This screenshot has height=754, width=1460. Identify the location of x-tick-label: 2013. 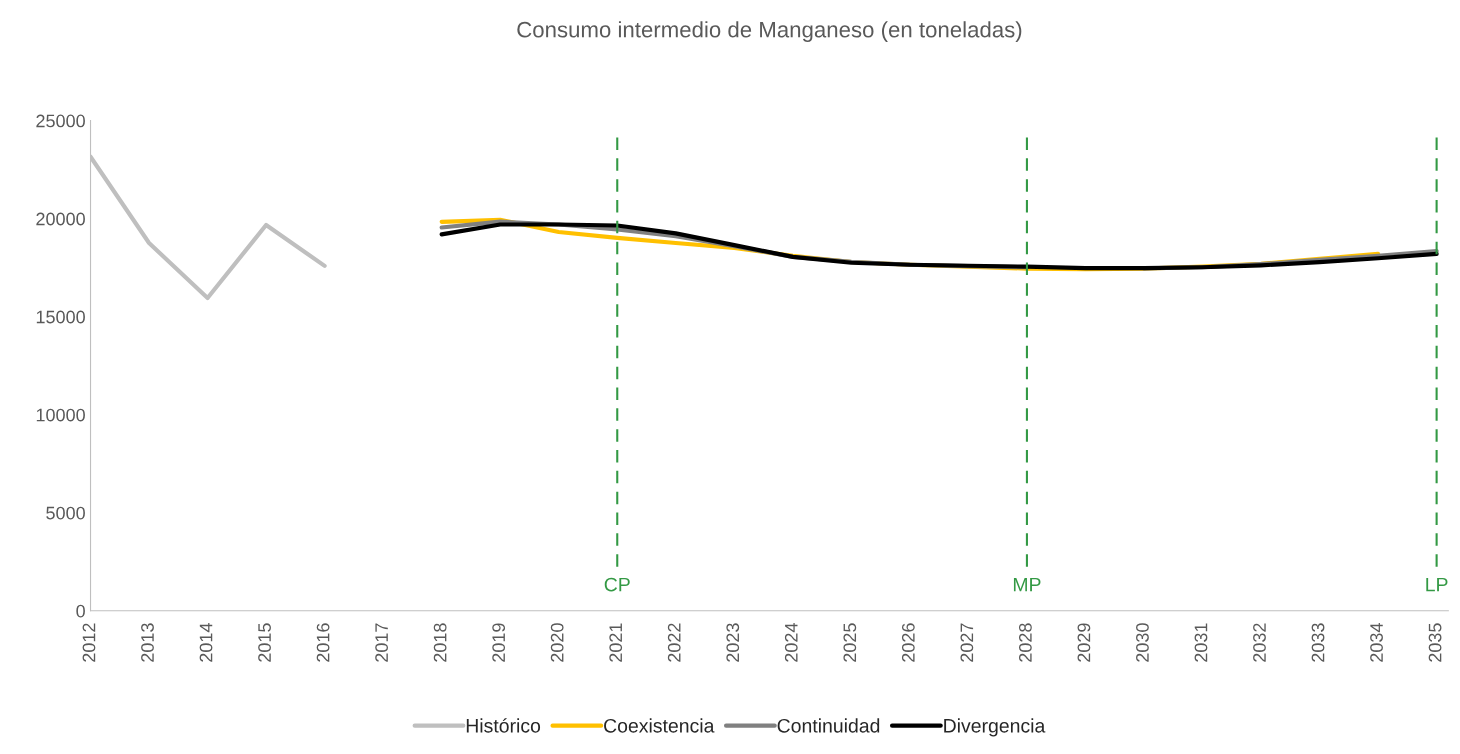
(147, 642).